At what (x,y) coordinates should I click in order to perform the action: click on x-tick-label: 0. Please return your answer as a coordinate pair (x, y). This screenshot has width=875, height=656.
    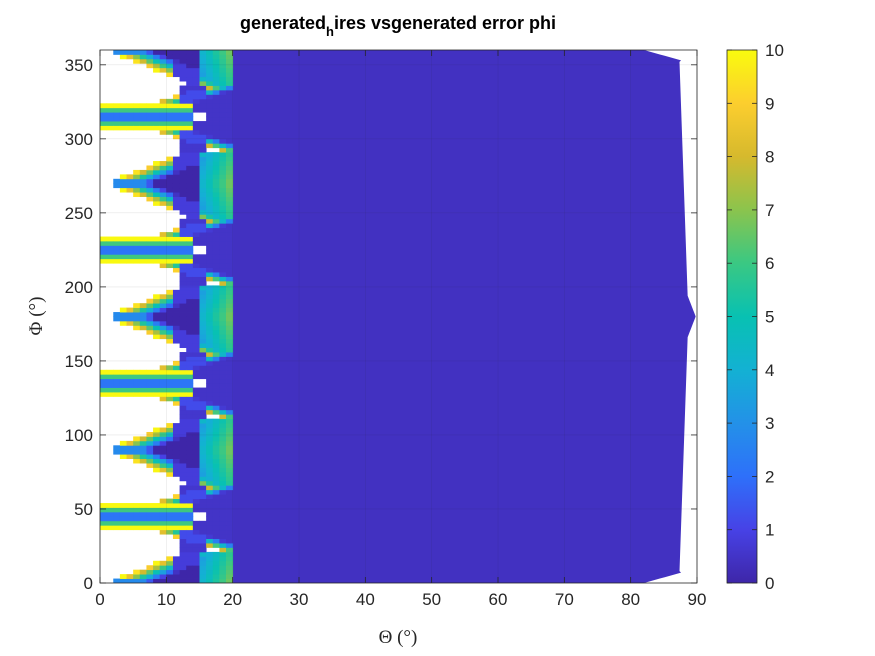
    Looking at the image, I should click on (99, 599).